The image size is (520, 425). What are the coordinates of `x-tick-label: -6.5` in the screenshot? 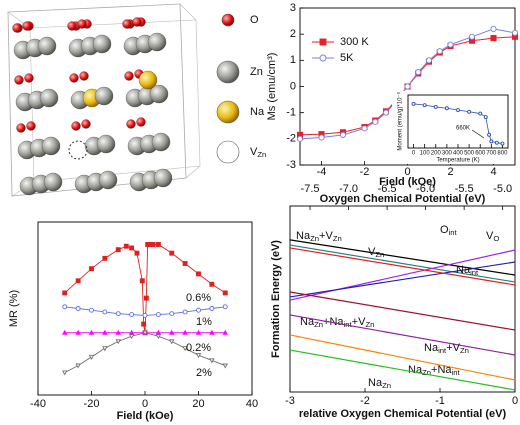 It's located at (387, 189).